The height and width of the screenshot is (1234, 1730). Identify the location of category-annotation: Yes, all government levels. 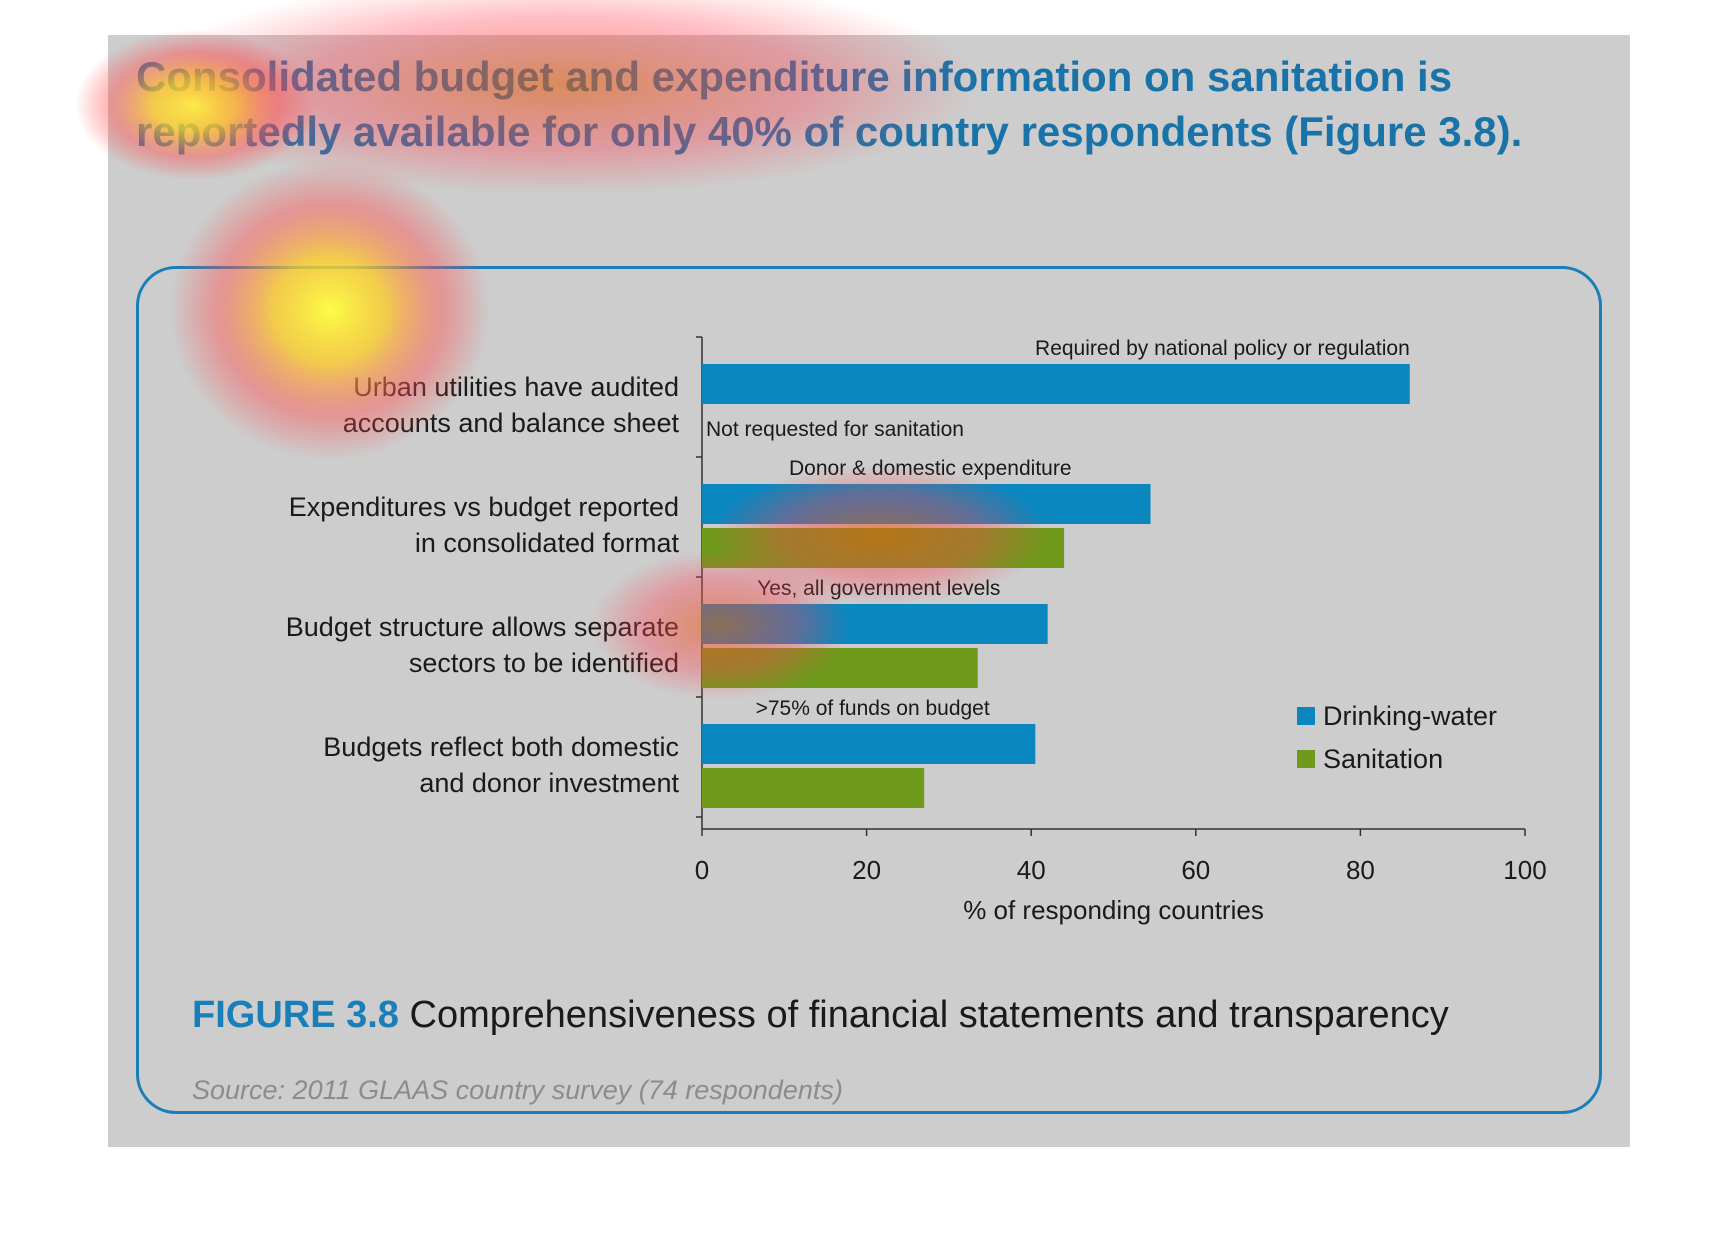
(878, 588).